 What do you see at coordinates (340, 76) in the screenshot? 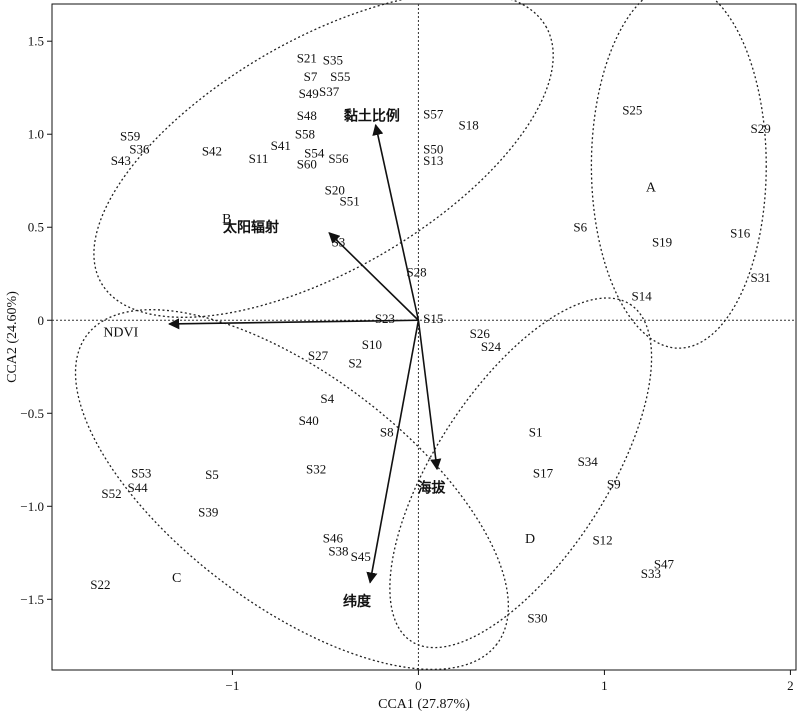
I see `site-label: S55` at bounding box center [340, 76].